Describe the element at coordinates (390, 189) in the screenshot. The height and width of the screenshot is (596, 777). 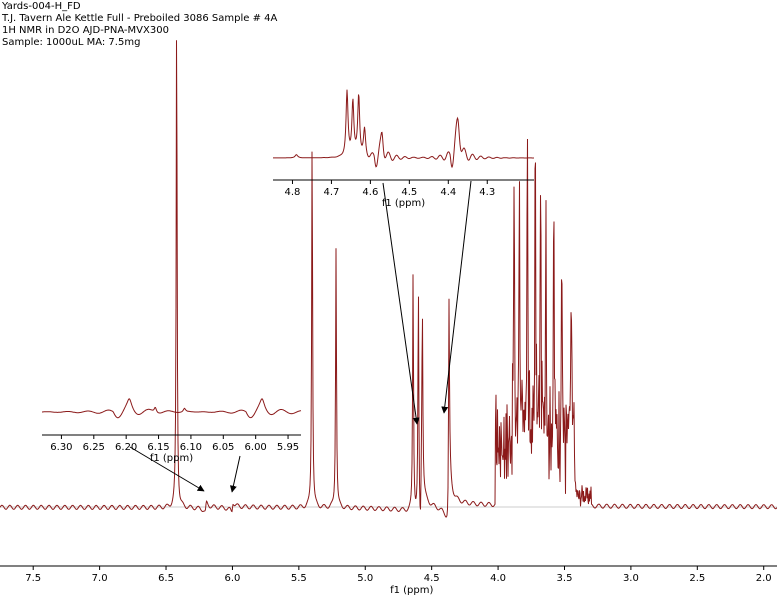
I see `inset-upper-x-ticks: 4.8 4.7 4.6 4.5 4.4 4.3` at that location.